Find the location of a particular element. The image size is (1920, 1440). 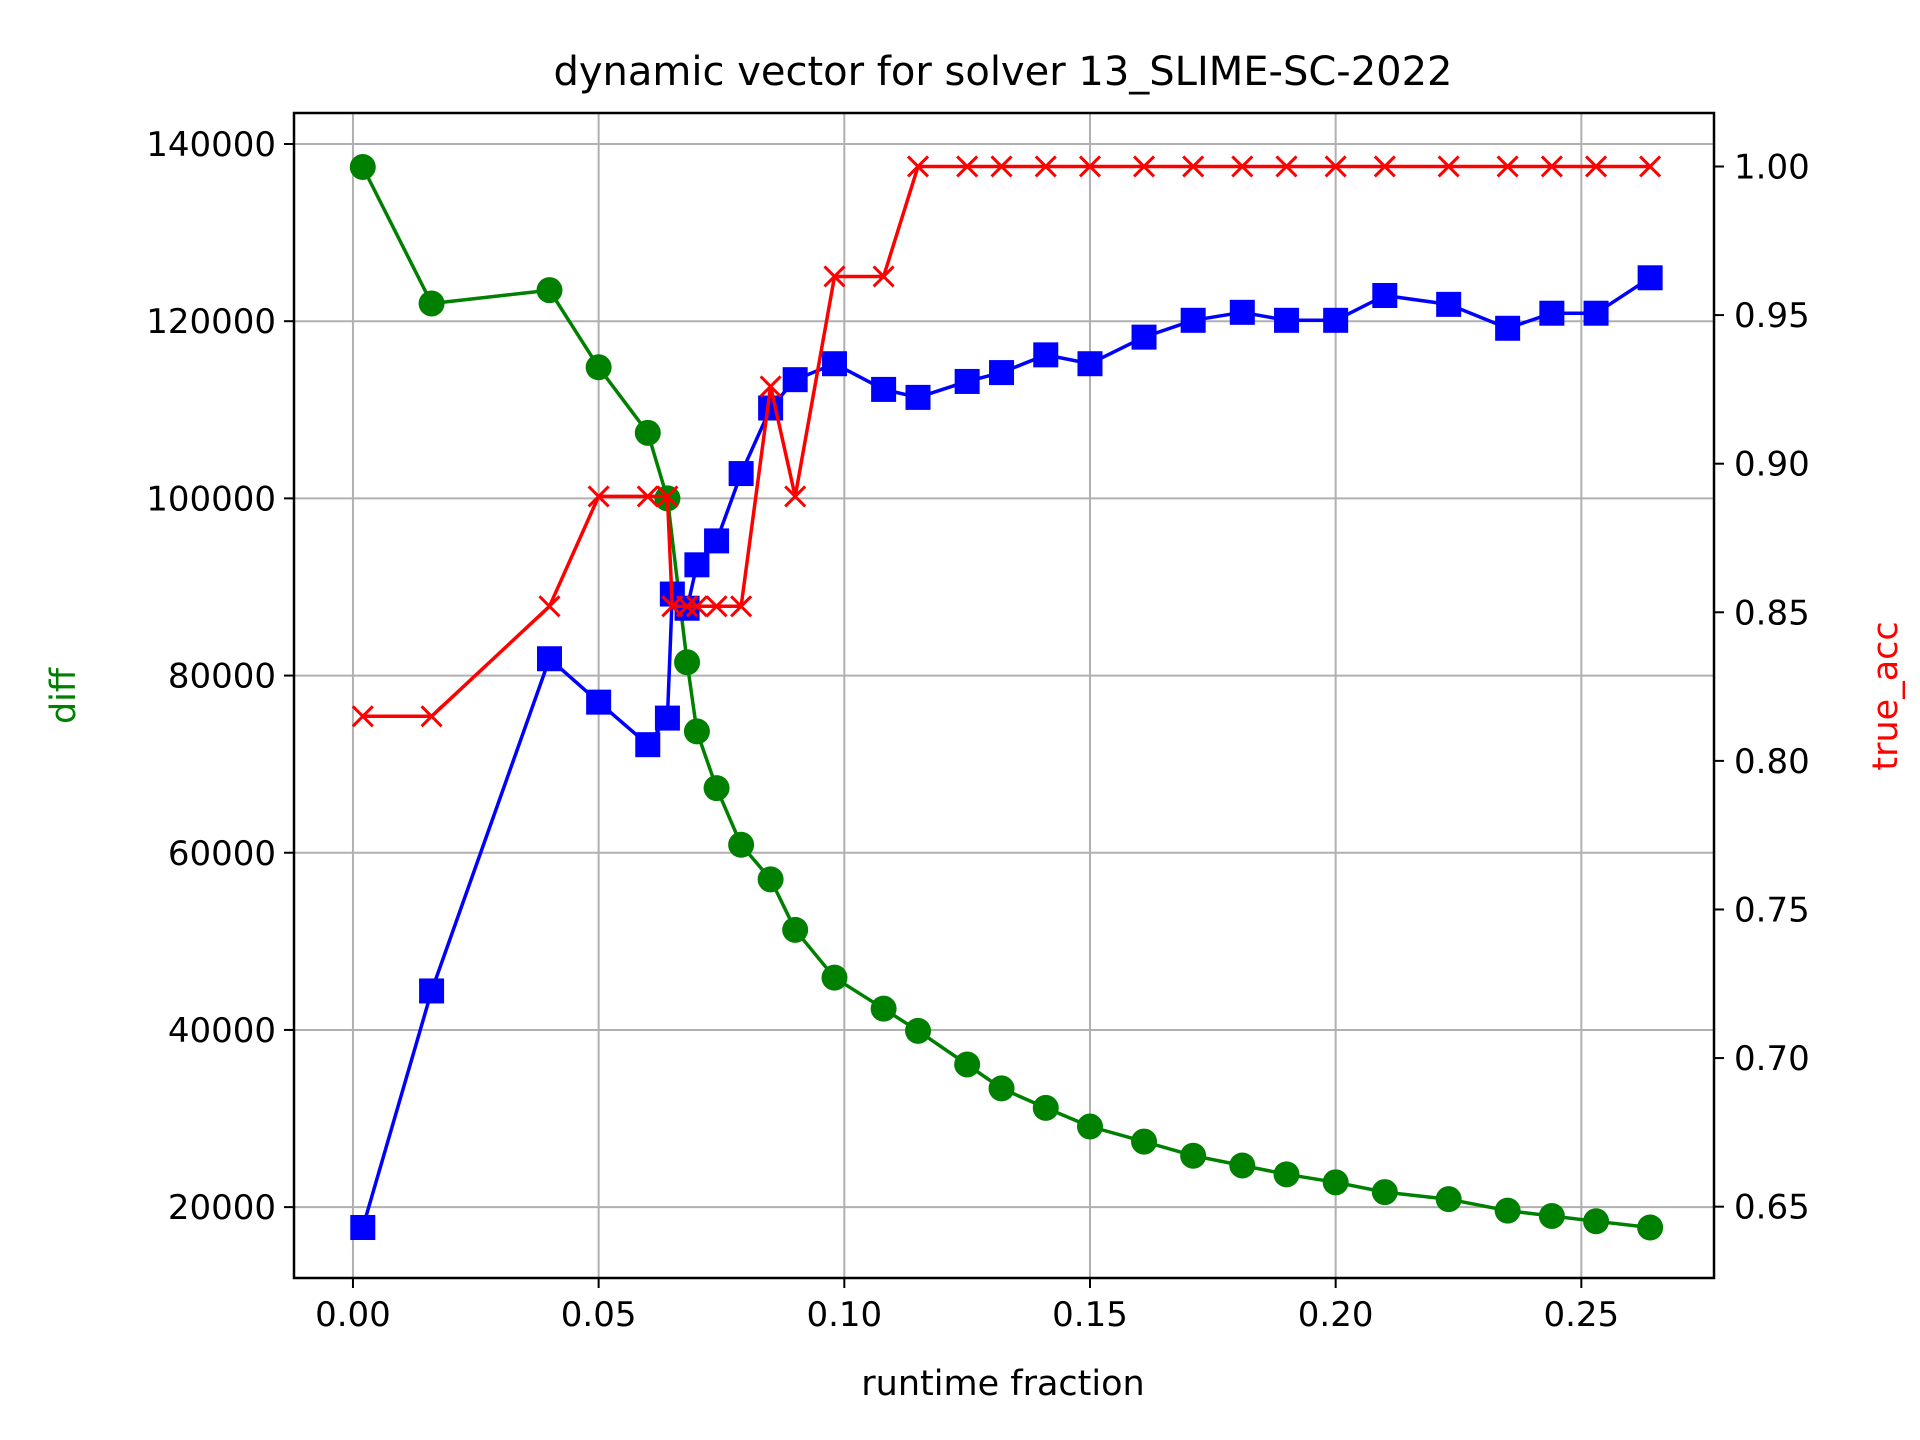

x-tick-label: 0.25 is located at coordinates (1581, 1315).